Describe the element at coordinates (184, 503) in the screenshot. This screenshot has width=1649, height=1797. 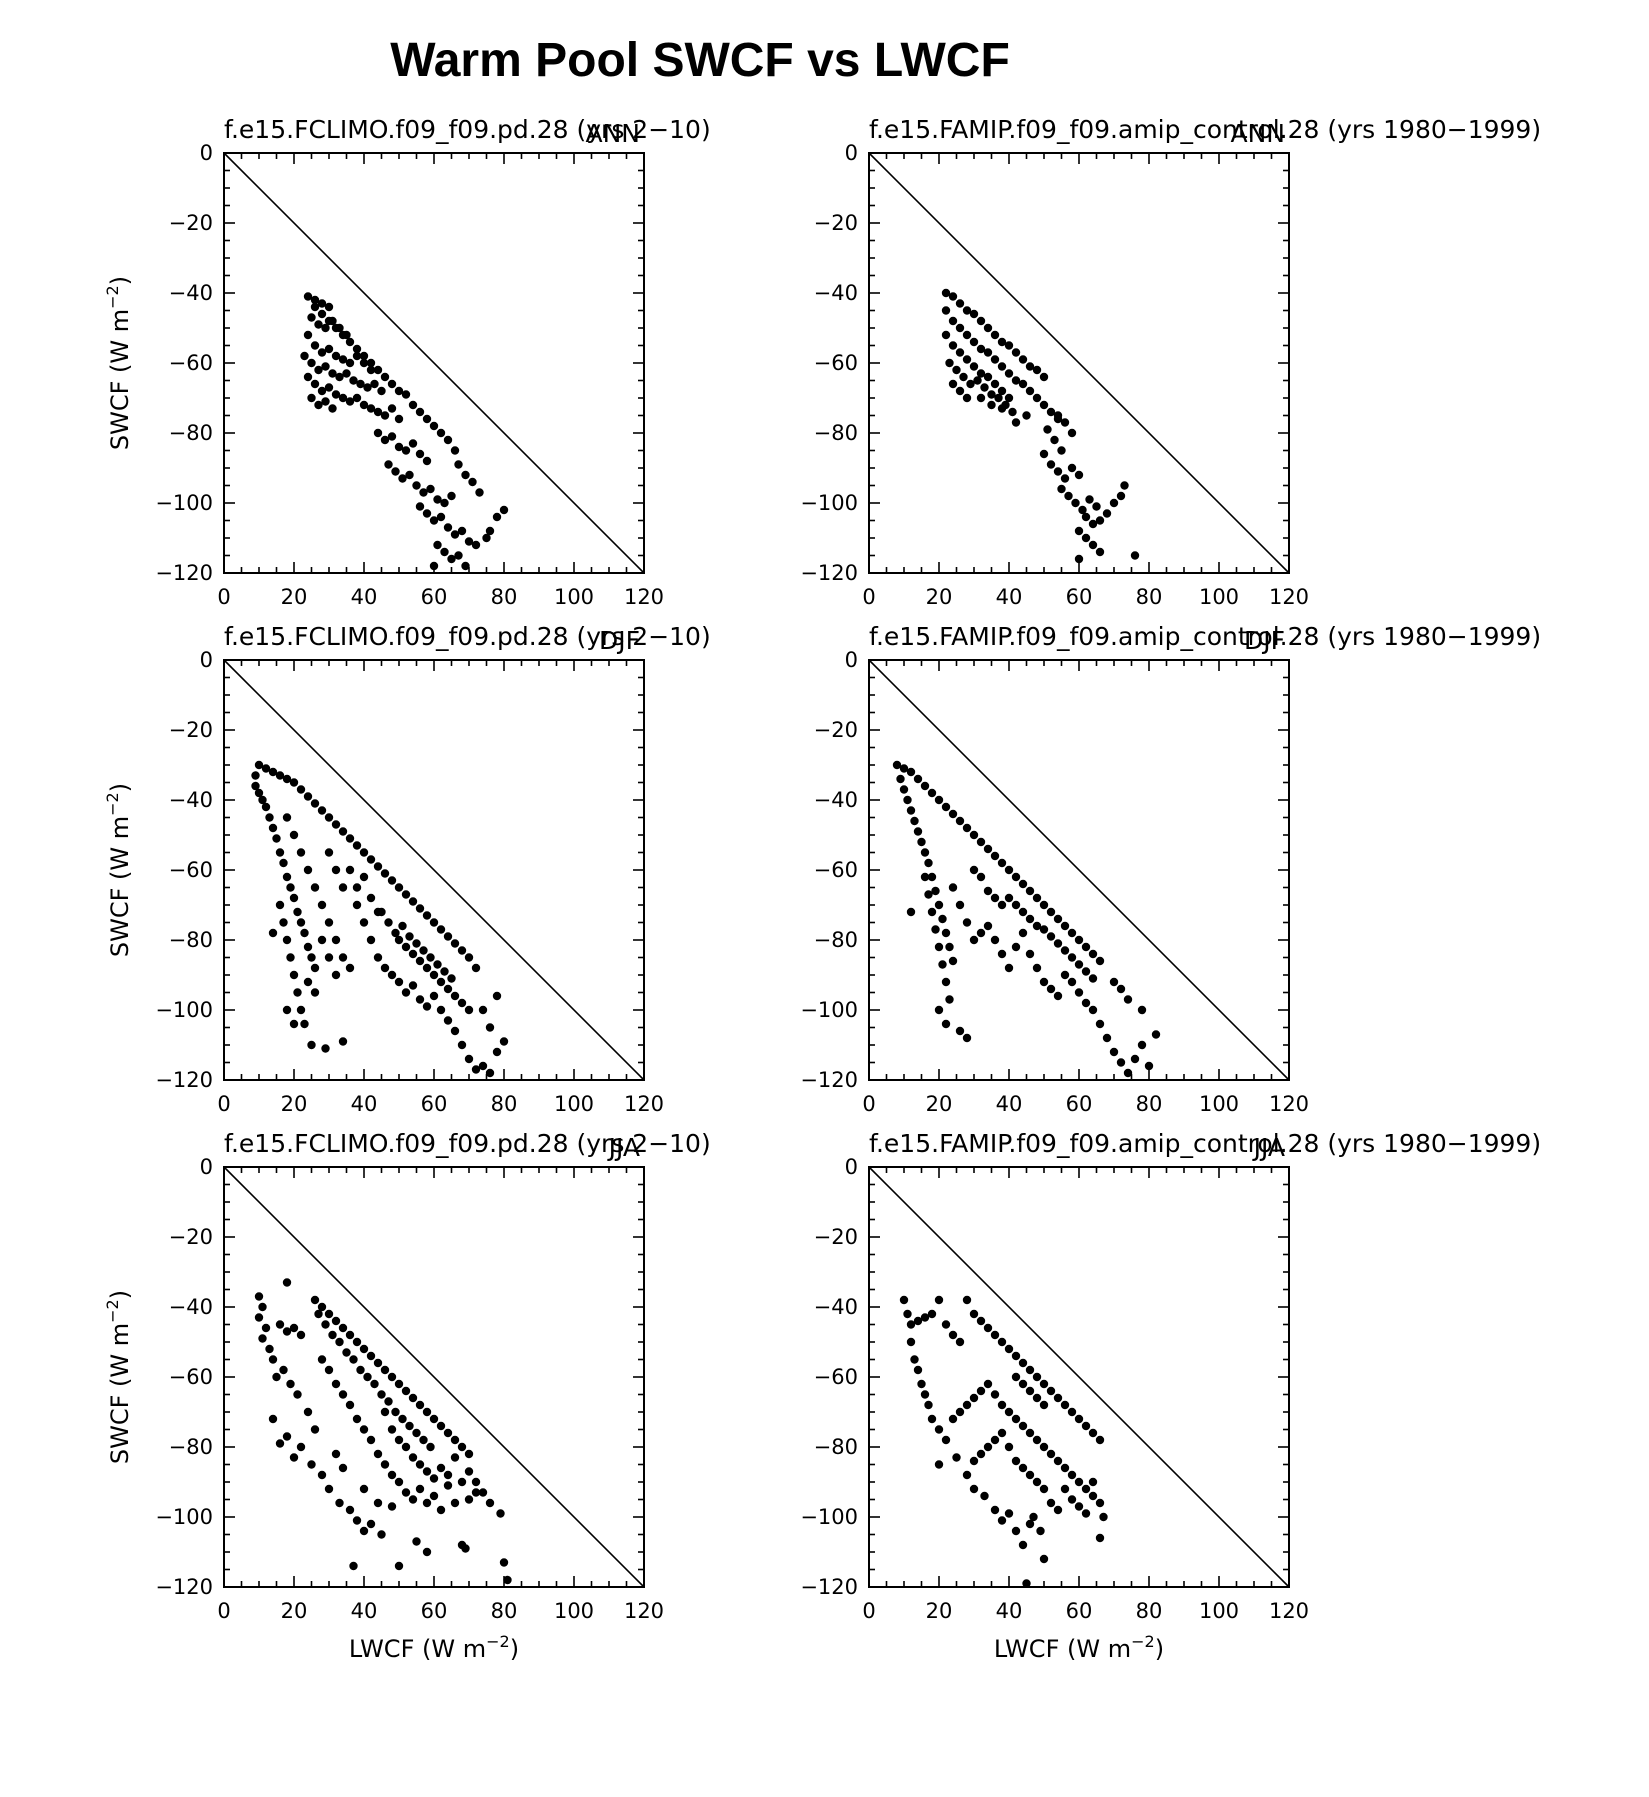
I see `y-tick-label: −100` at that location.